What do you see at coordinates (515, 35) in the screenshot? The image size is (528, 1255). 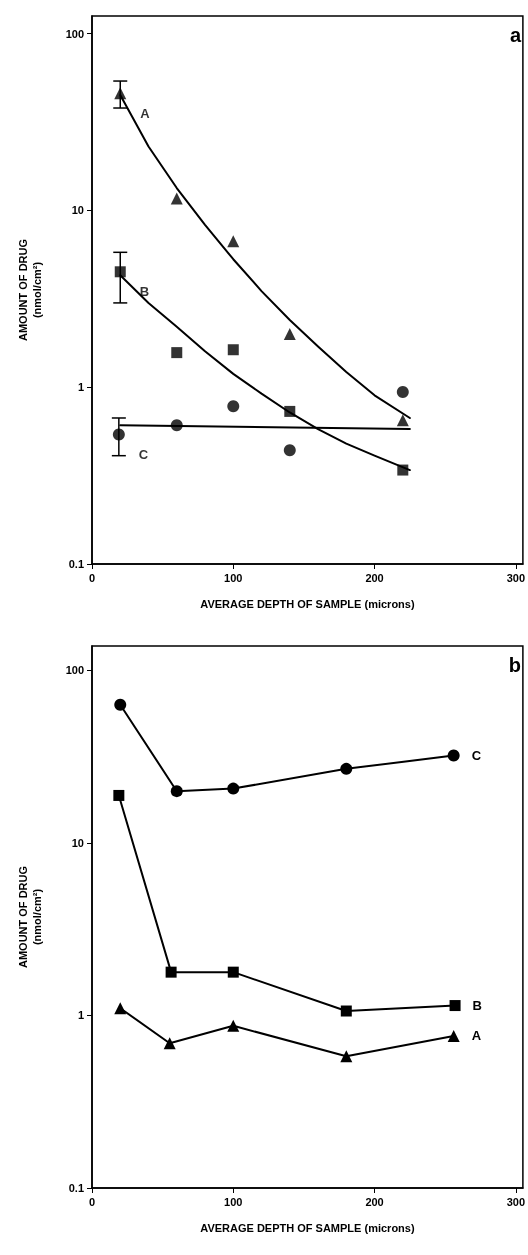 I see `chart-title: a` at bounding box center [515, 35].